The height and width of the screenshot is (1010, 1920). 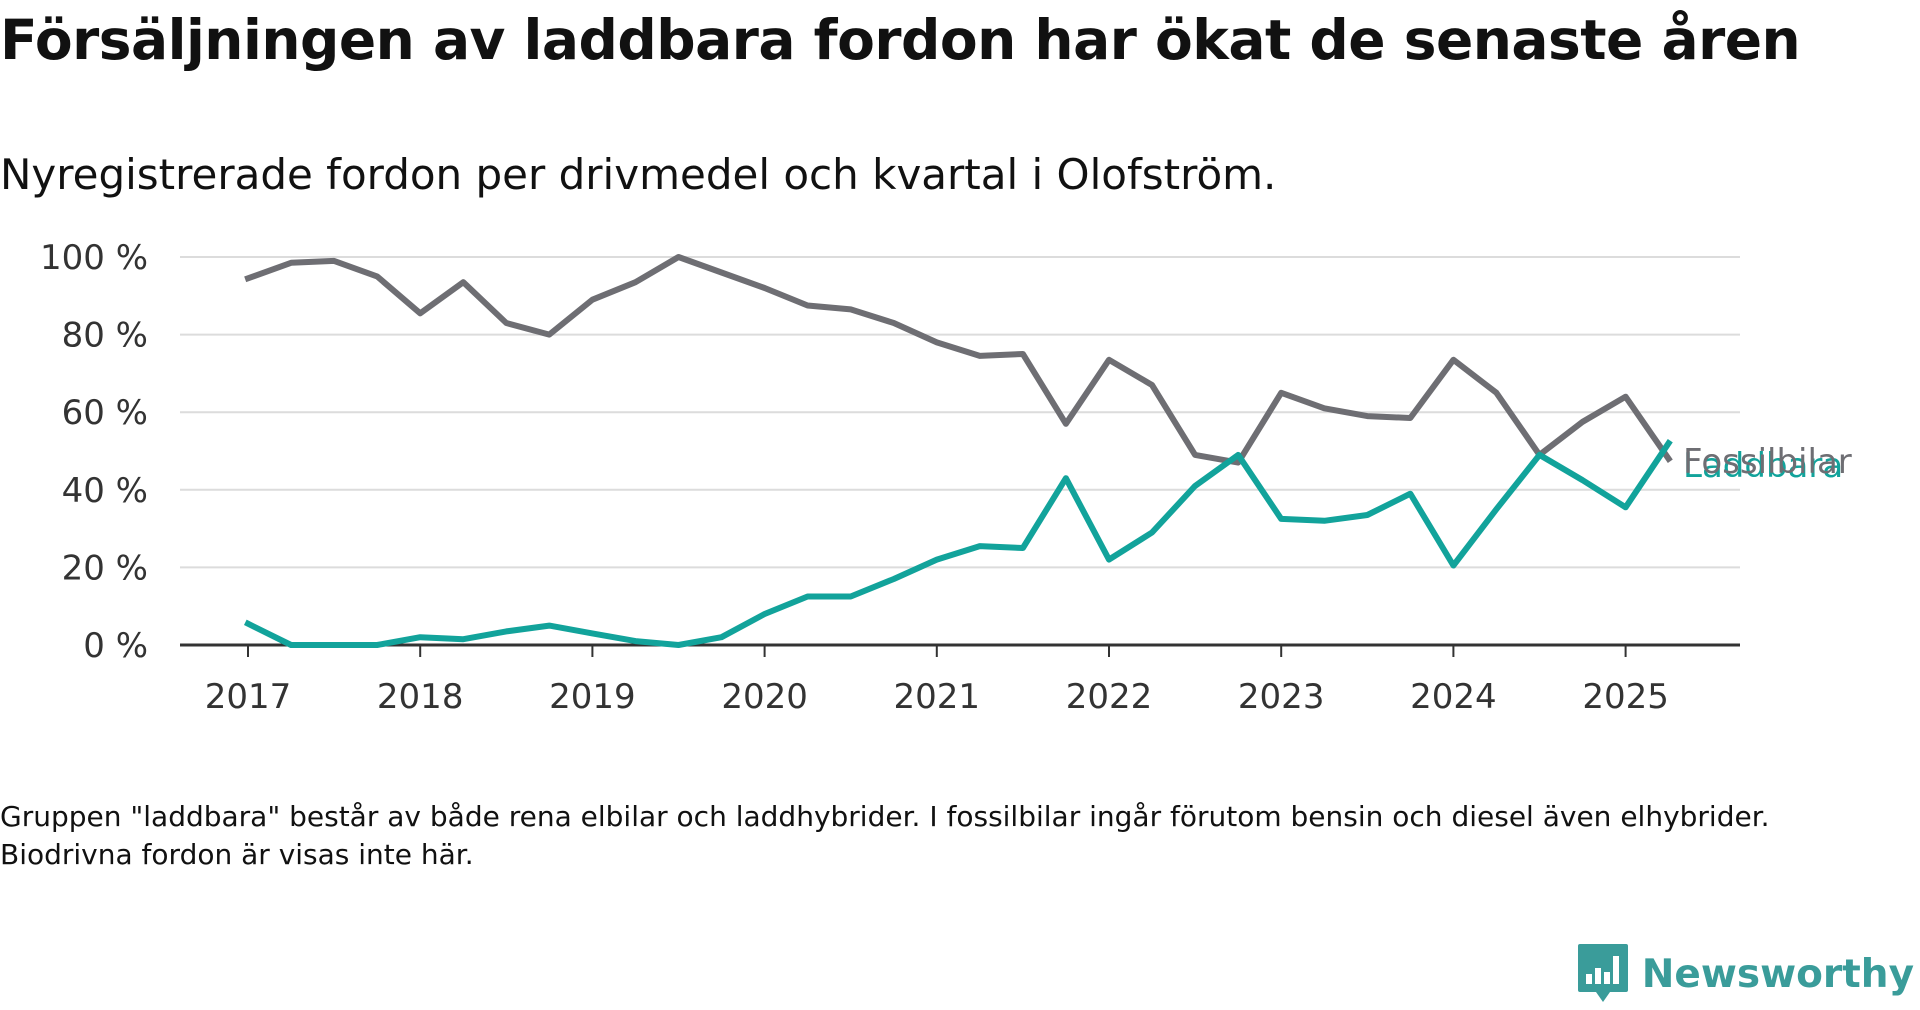 I want to click on newsworthy-logo-icon, so click(x=1602, y=973).